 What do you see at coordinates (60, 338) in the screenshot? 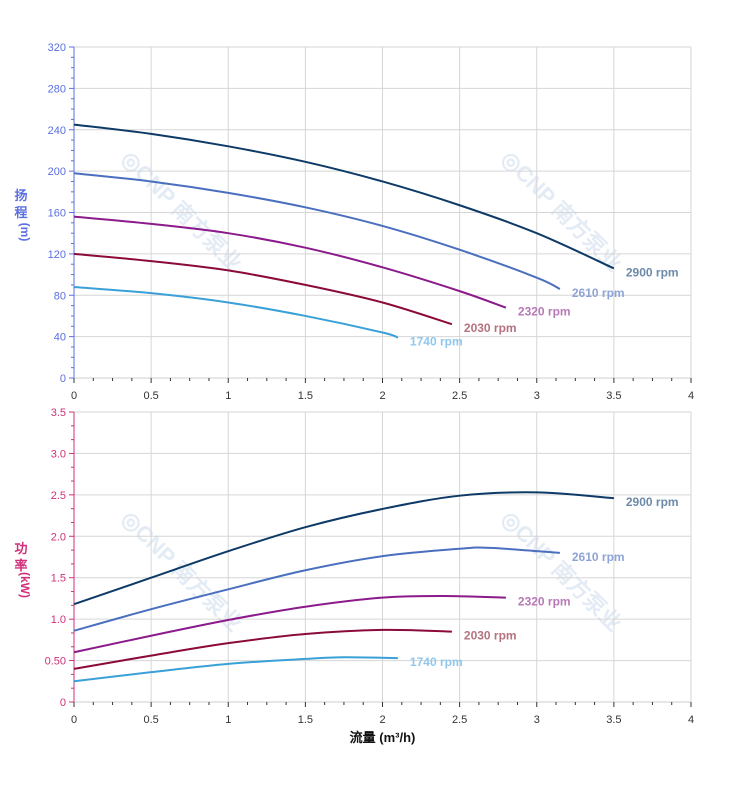
I see `y-tick-label: 40` at bounding box center [60, 338].